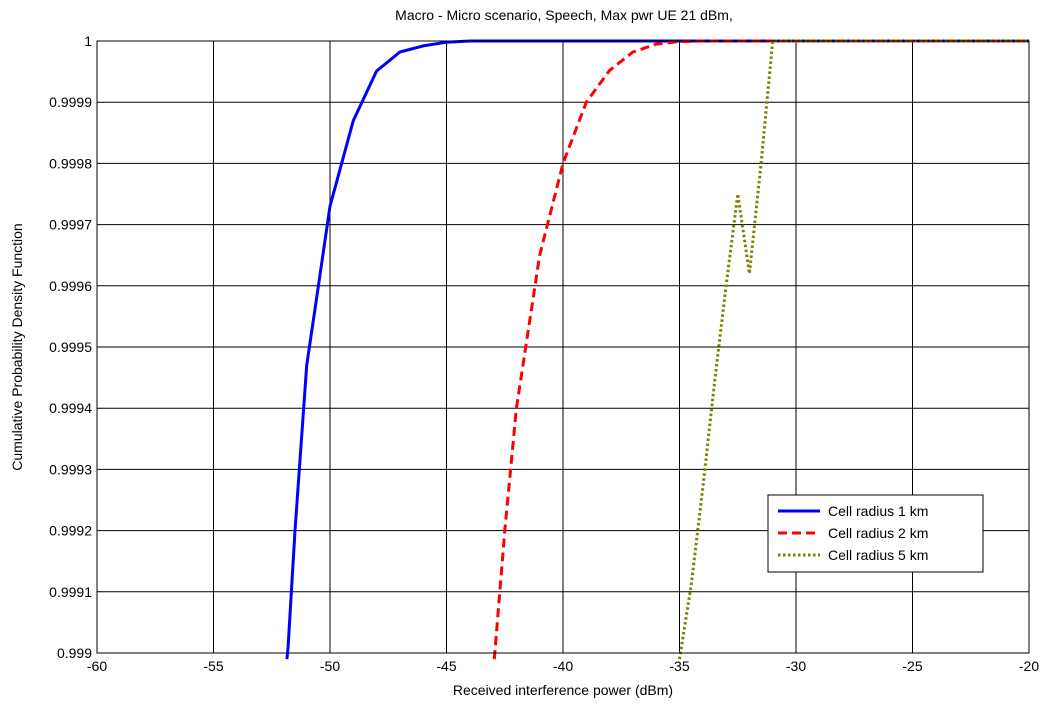 Image resolution: width=1040 pixels, height=707 pixels. What do you see at coordinates (213, 666) in the screenshot?
I see `x-tick-label: -55` at bounding box center [213, 666].